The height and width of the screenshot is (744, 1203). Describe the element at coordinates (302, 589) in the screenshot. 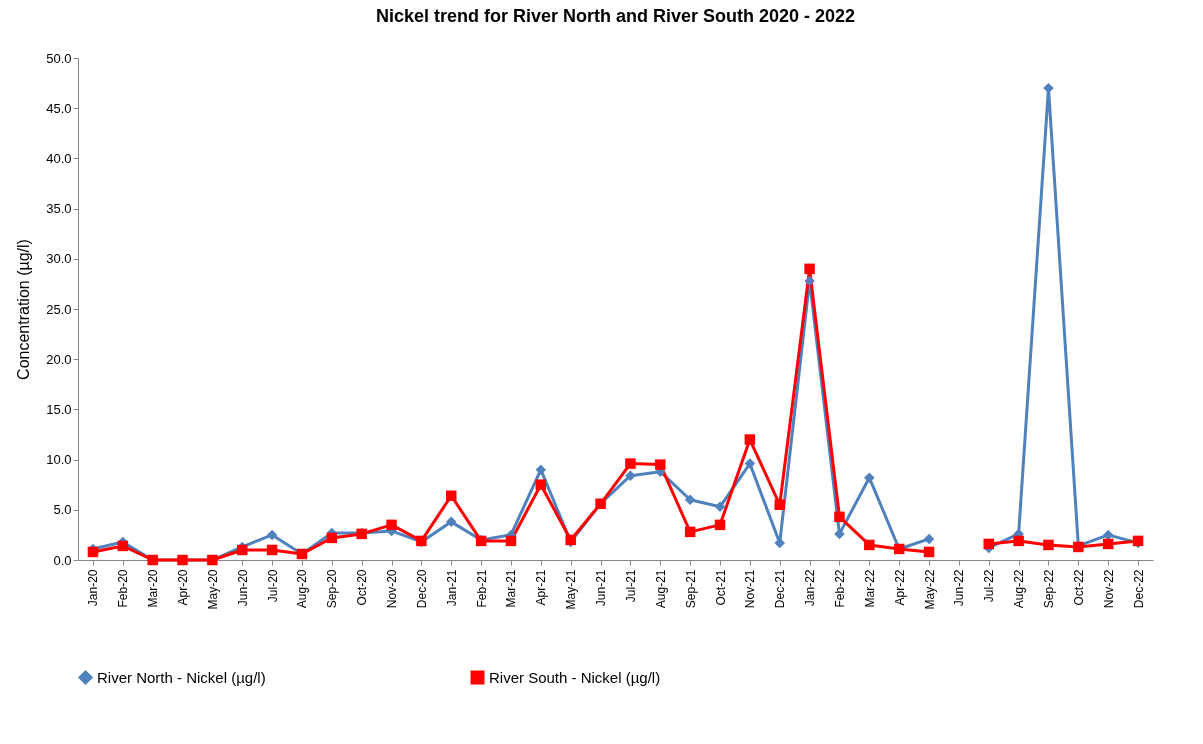

I see `x-tick-label: Aug-20` at that location.